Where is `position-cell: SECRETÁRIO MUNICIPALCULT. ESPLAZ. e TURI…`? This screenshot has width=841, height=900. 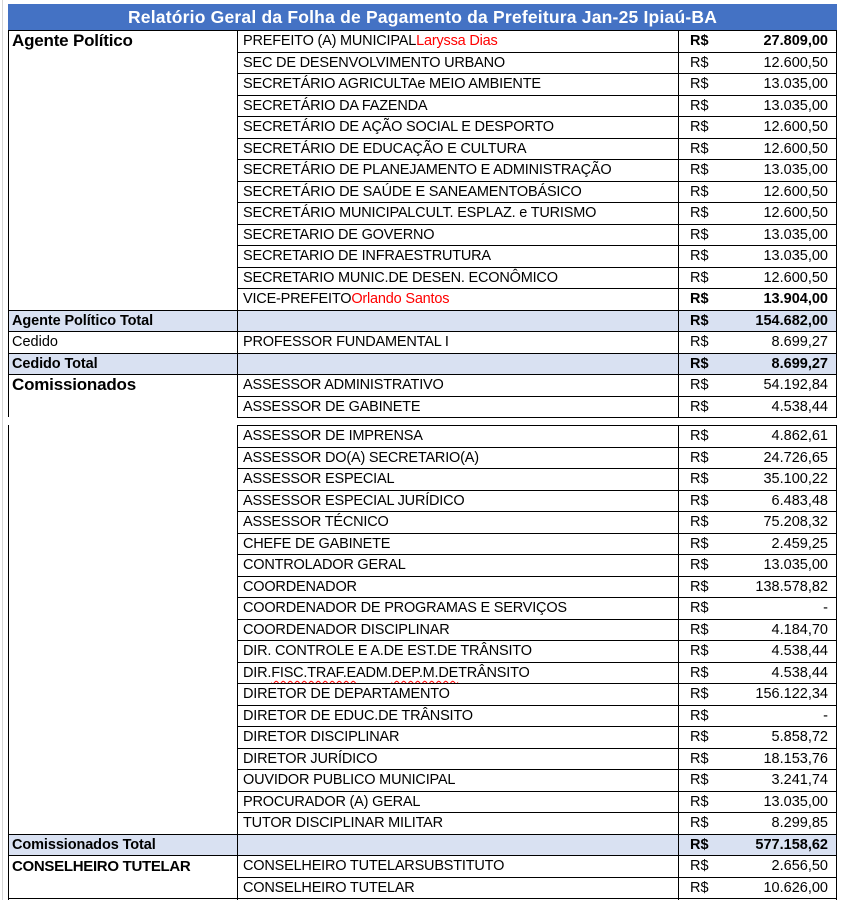
position-cell: SECRETÁRIO MUNICIPALCULT. ESPLAZ. e TURI… is located at coordinates (457, 213).